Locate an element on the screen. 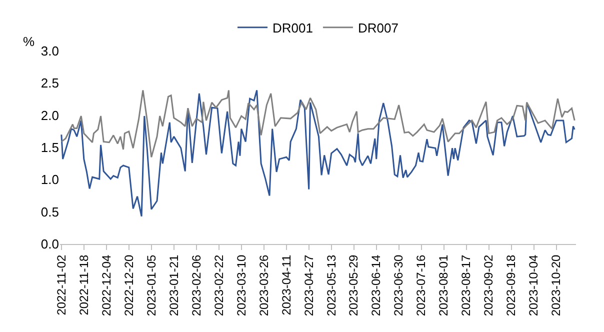 Image resolution: width=604 pixels, height=332 pixels. x-tick-label: 2022-12-04 is located at coordinates (106, 285).